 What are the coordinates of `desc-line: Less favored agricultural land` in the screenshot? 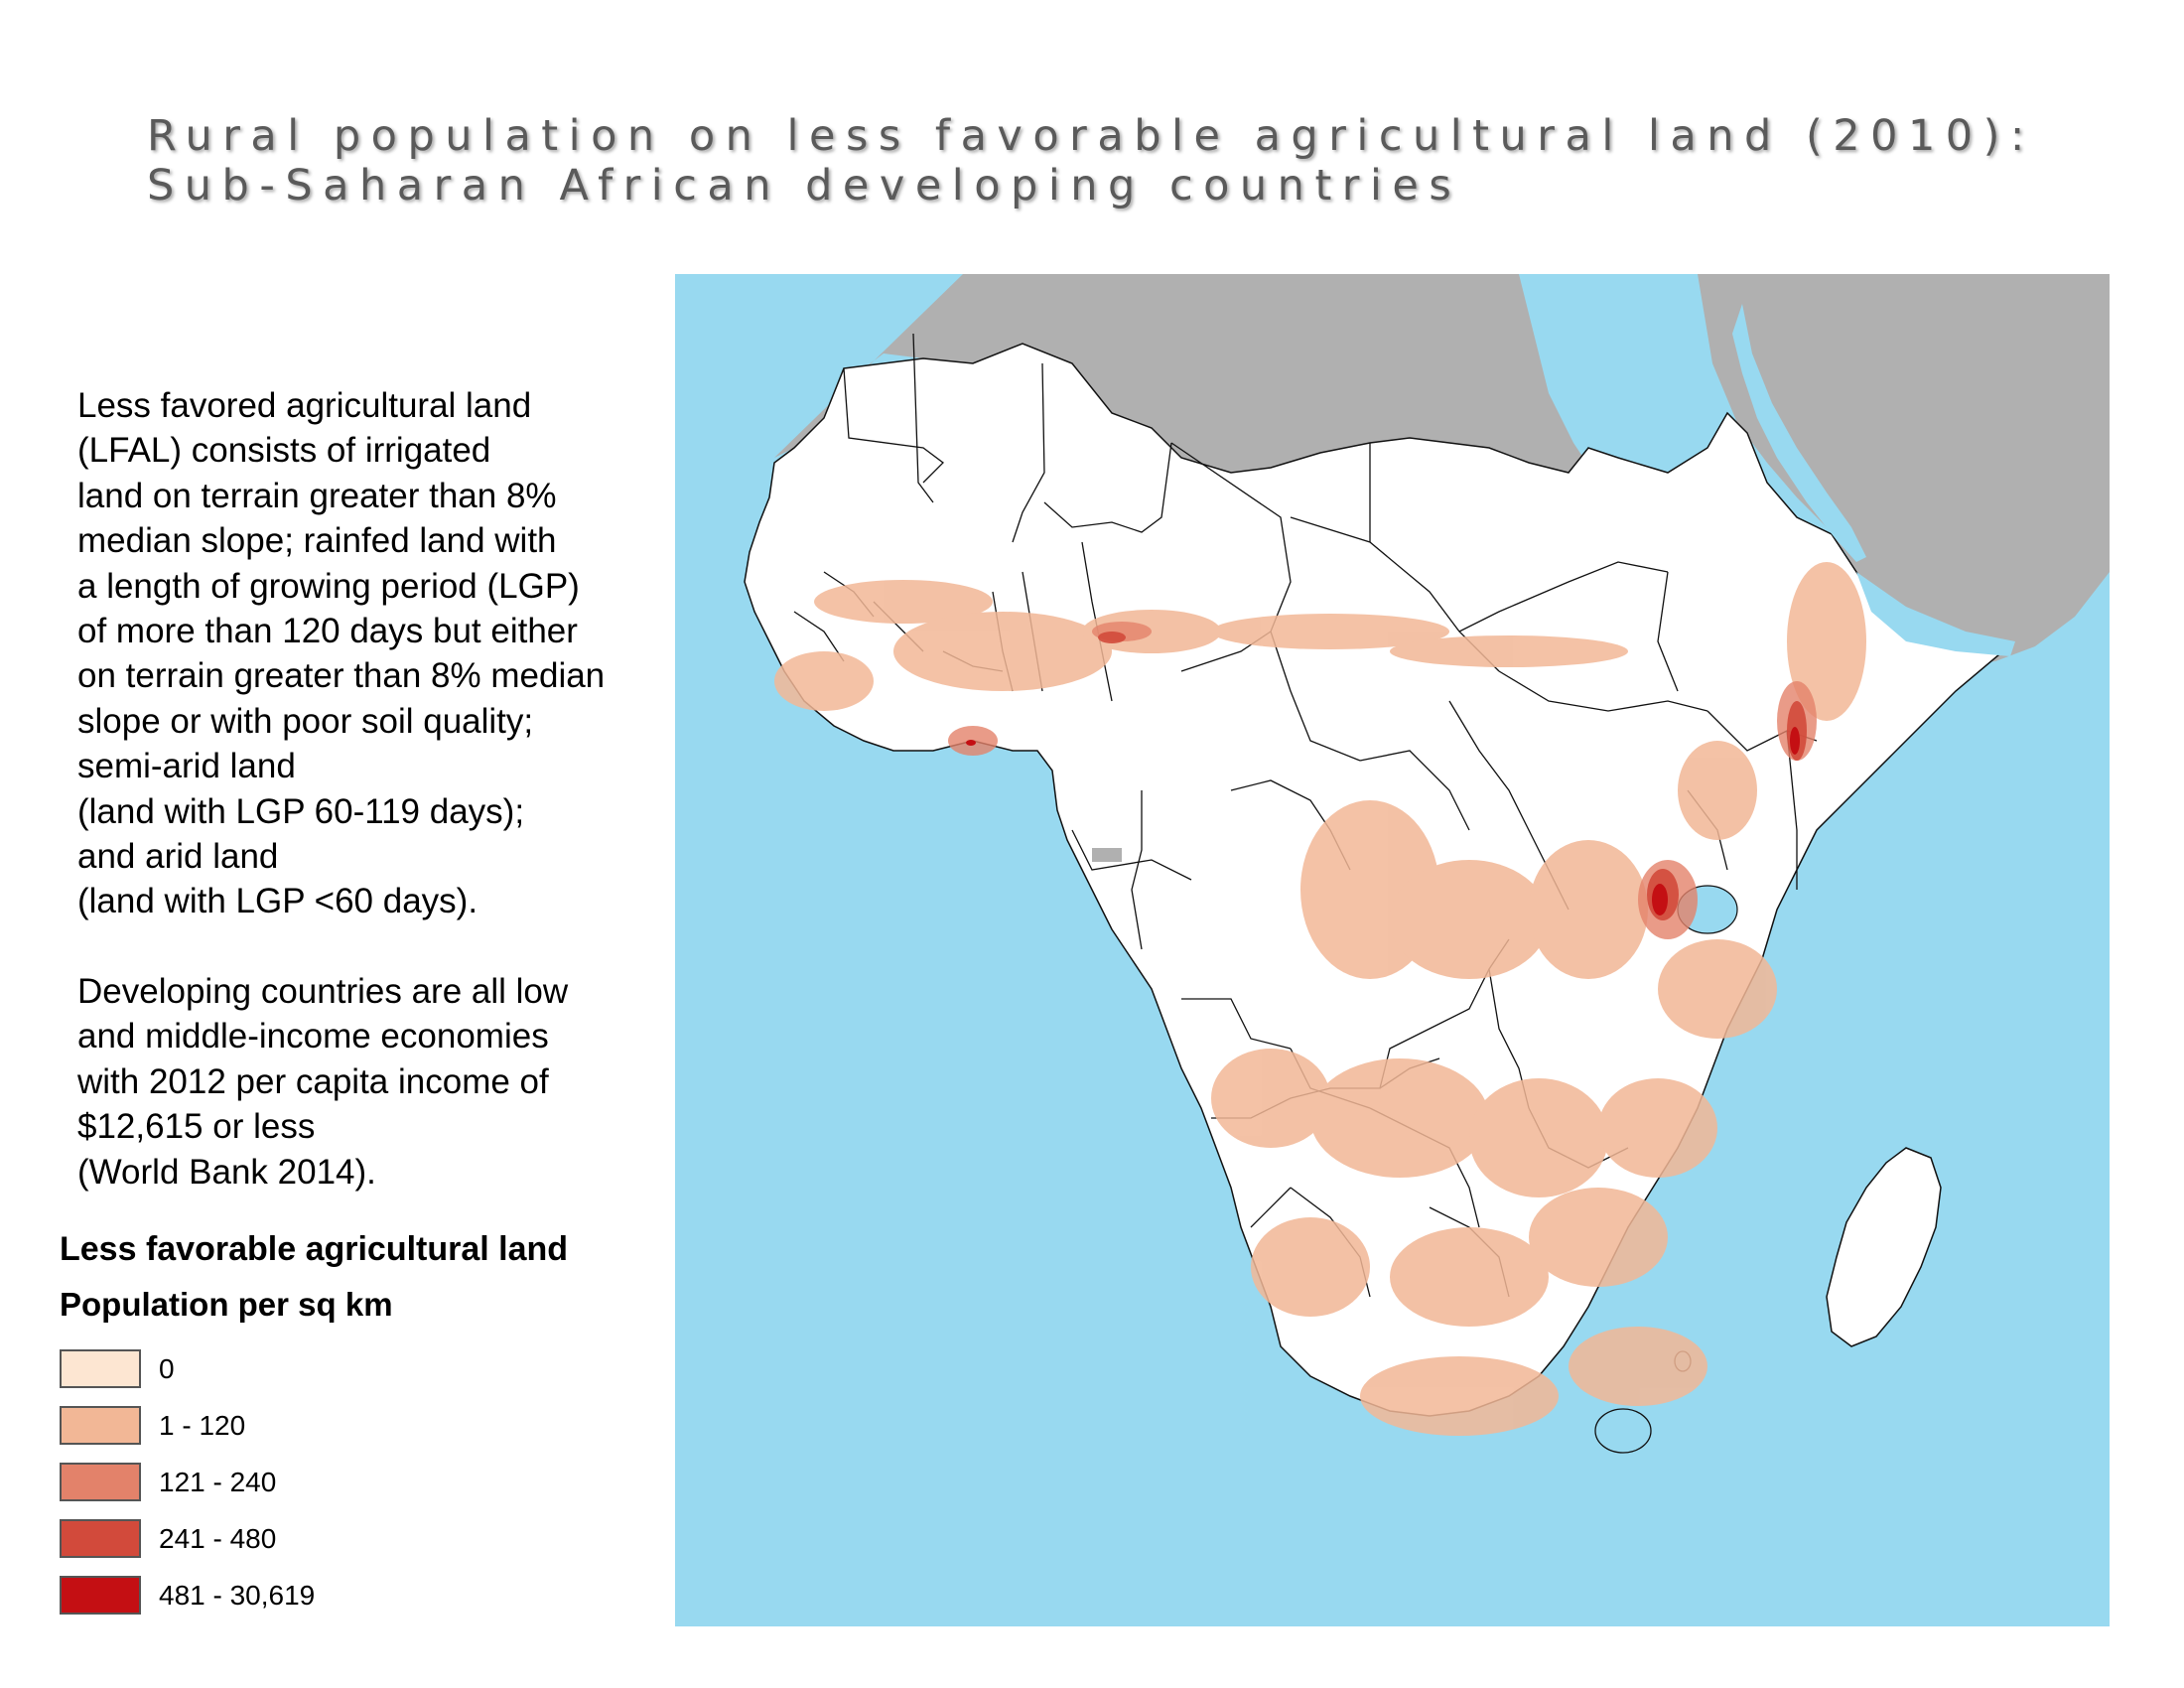 It's located at (304, 405).